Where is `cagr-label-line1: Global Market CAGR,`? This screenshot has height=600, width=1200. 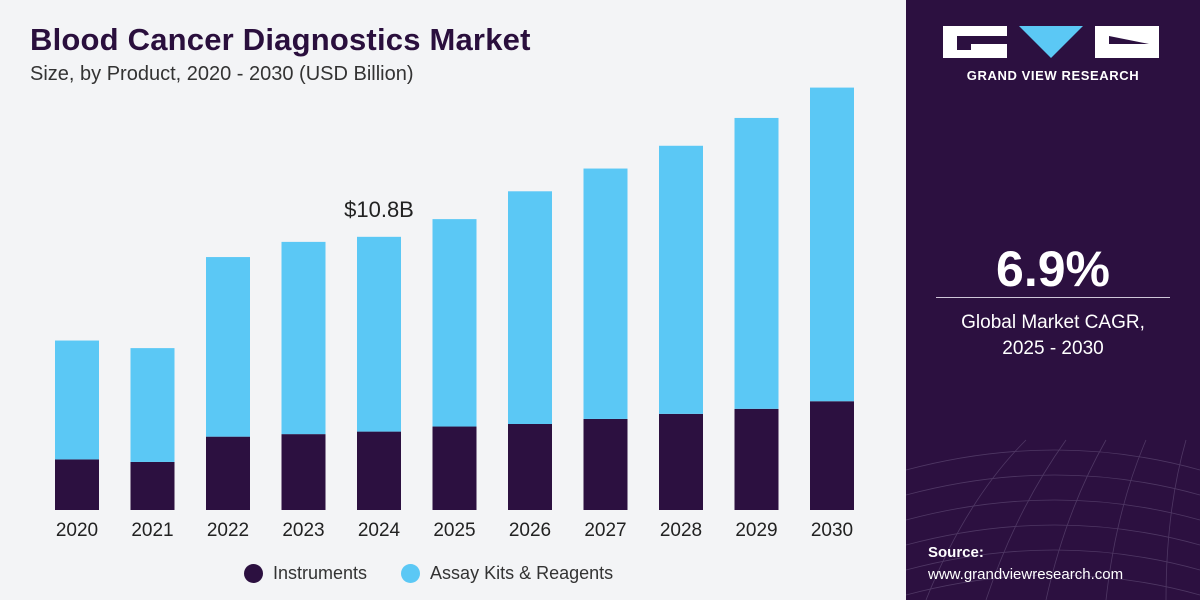
cagr-label-line1: Global Market CAGR, is located at coordinates (1053, 322).